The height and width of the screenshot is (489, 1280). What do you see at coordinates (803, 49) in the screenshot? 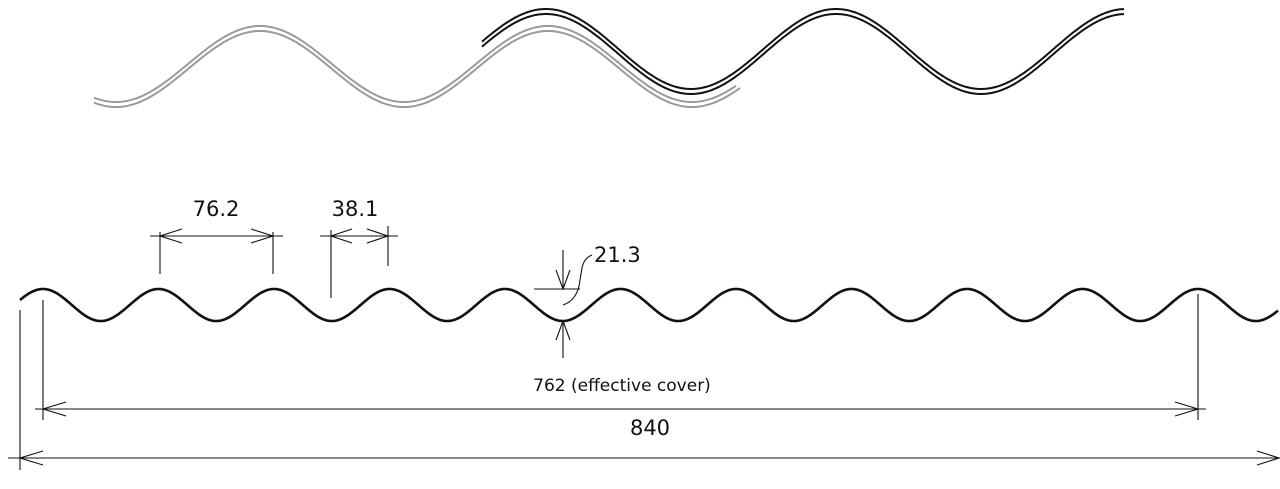
I see `overlap-sheet-outer-line` at bounding box center [803, 49].